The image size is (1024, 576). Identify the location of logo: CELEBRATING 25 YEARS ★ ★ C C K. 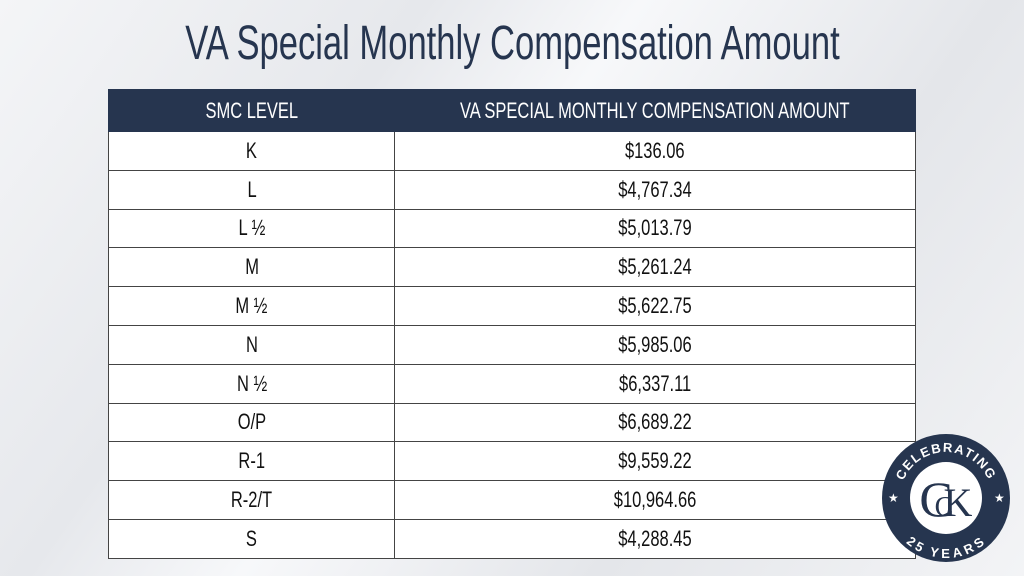
(946, 498).